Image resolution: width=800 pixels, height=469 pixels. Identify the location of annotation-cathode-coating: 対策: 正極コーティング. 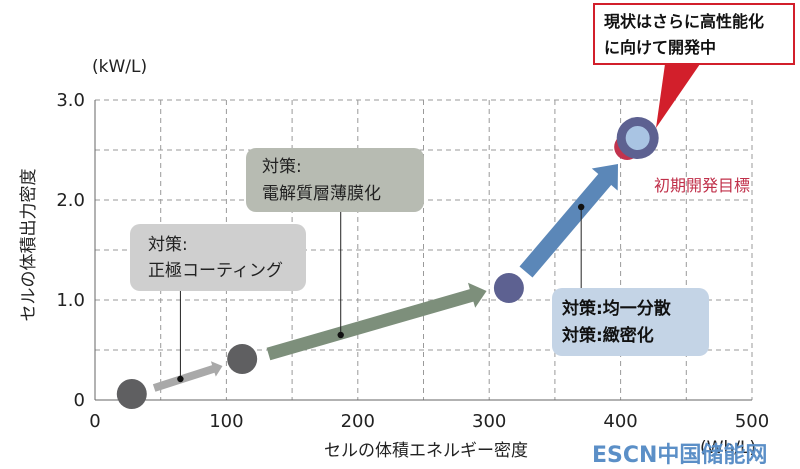
(218, 257).